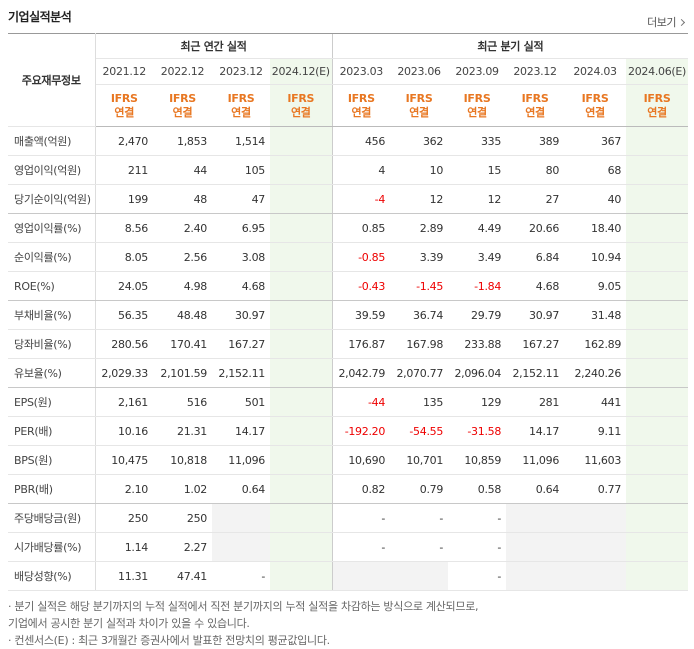 This screenshot has height=649, width=694. What do you see at coordinates (535, 402) in the screenshot?
I see `cell: 281` at bounding box center [535, 402].